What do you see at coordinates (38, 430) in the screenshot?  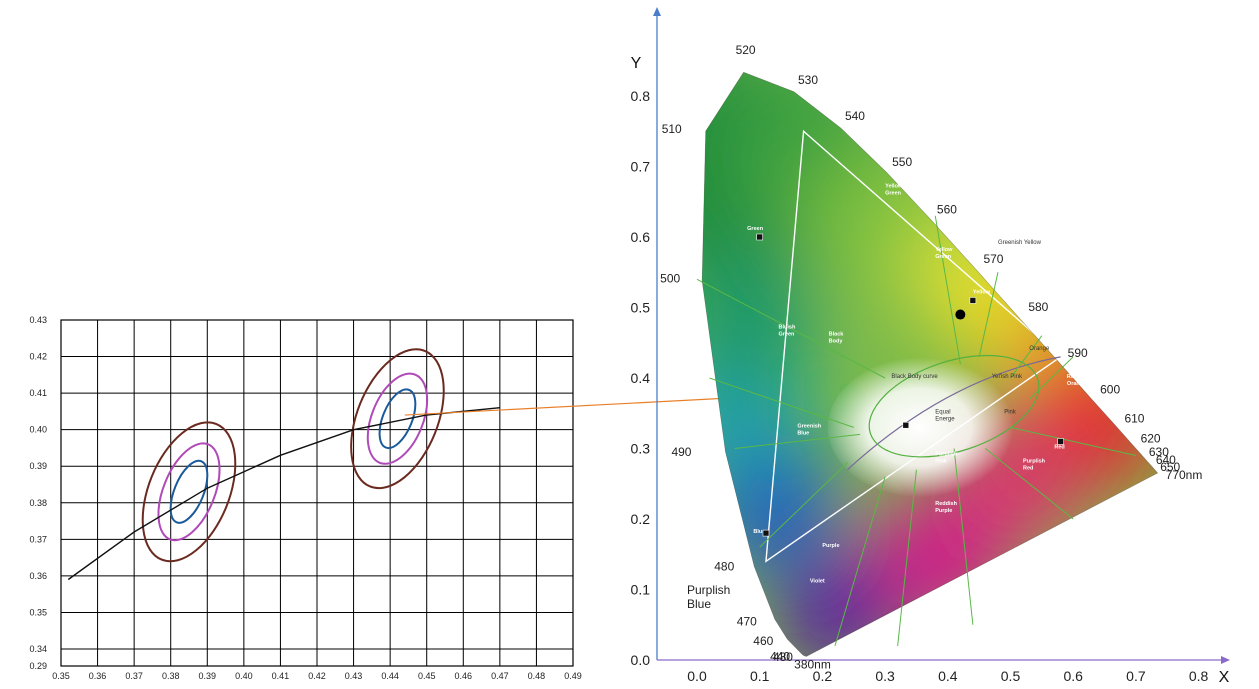 I see `left-y-tick-label: 0.40` at bounding box center [38, 430].